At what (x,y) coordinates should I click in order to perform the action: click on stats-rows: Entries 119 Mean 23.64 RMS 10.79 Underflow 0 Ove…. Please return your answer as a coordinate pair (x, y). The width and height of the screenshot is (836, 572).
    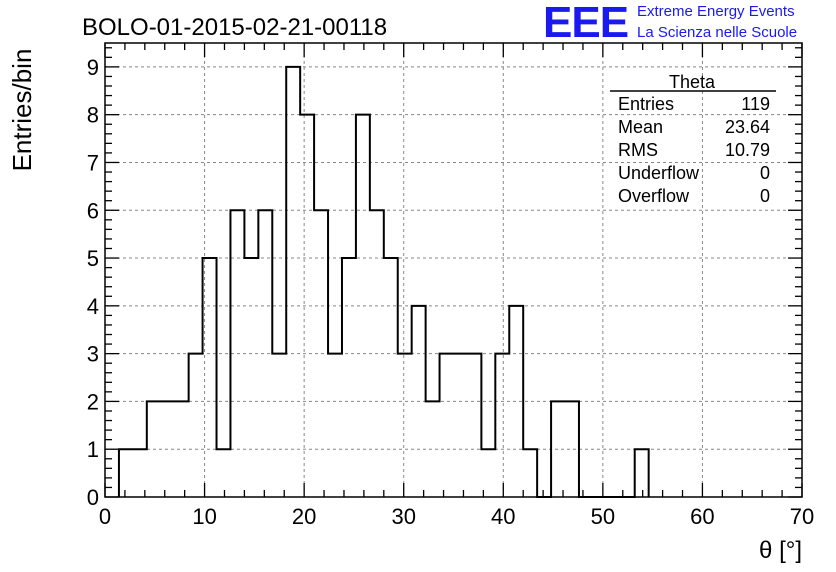
    Looking at the image, I should click on (694, 150).